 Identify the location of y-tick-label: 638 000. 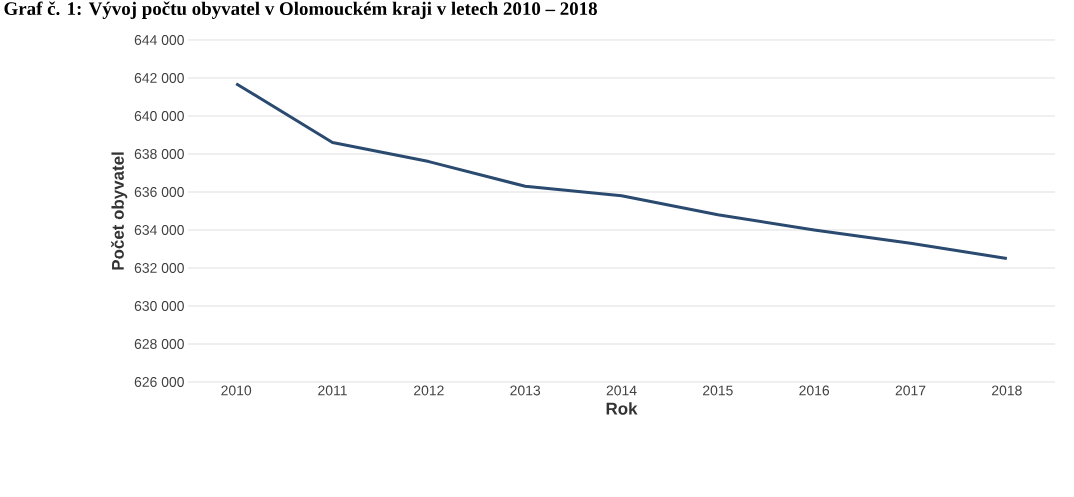
(159, 154).